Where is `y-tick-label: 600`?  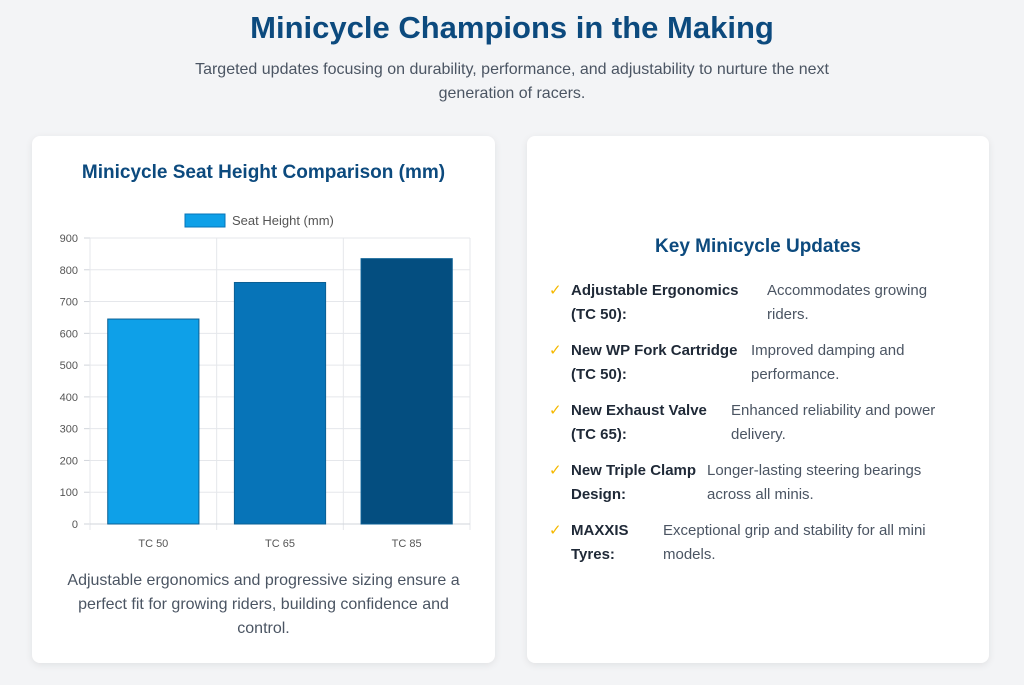 y-tick-label: 600 is located at coordinates (69, 334).